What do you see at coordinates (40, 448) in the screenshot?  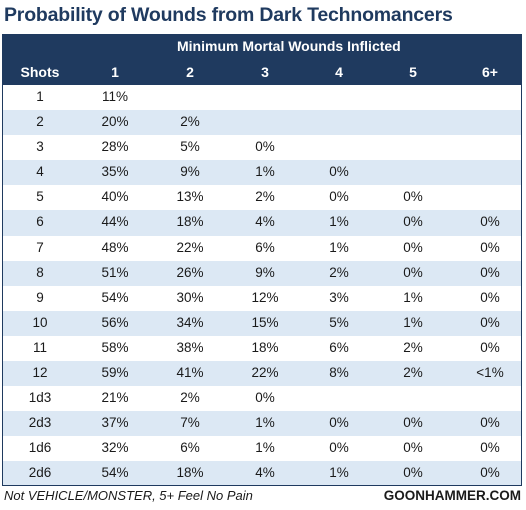 I see `shots-cell: 1d6` at bounding box center [40, 448].